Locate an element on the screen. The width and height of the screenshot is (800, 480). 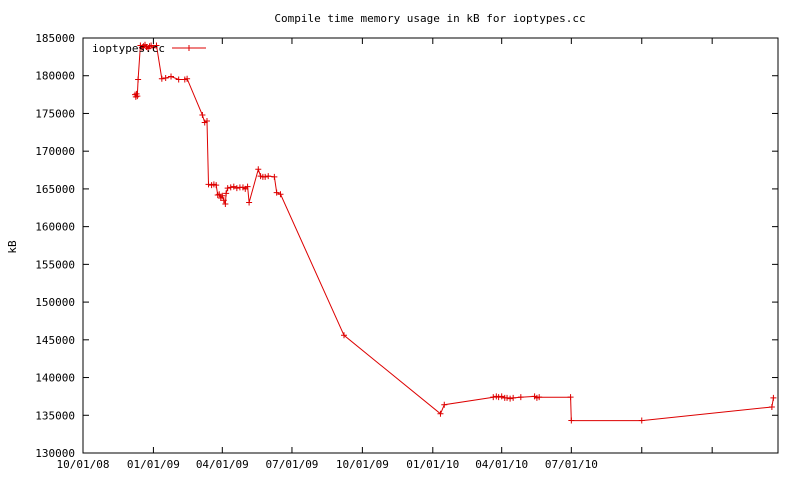
x-tick-label: 04/01/10 is located at coordinates (501, 464).